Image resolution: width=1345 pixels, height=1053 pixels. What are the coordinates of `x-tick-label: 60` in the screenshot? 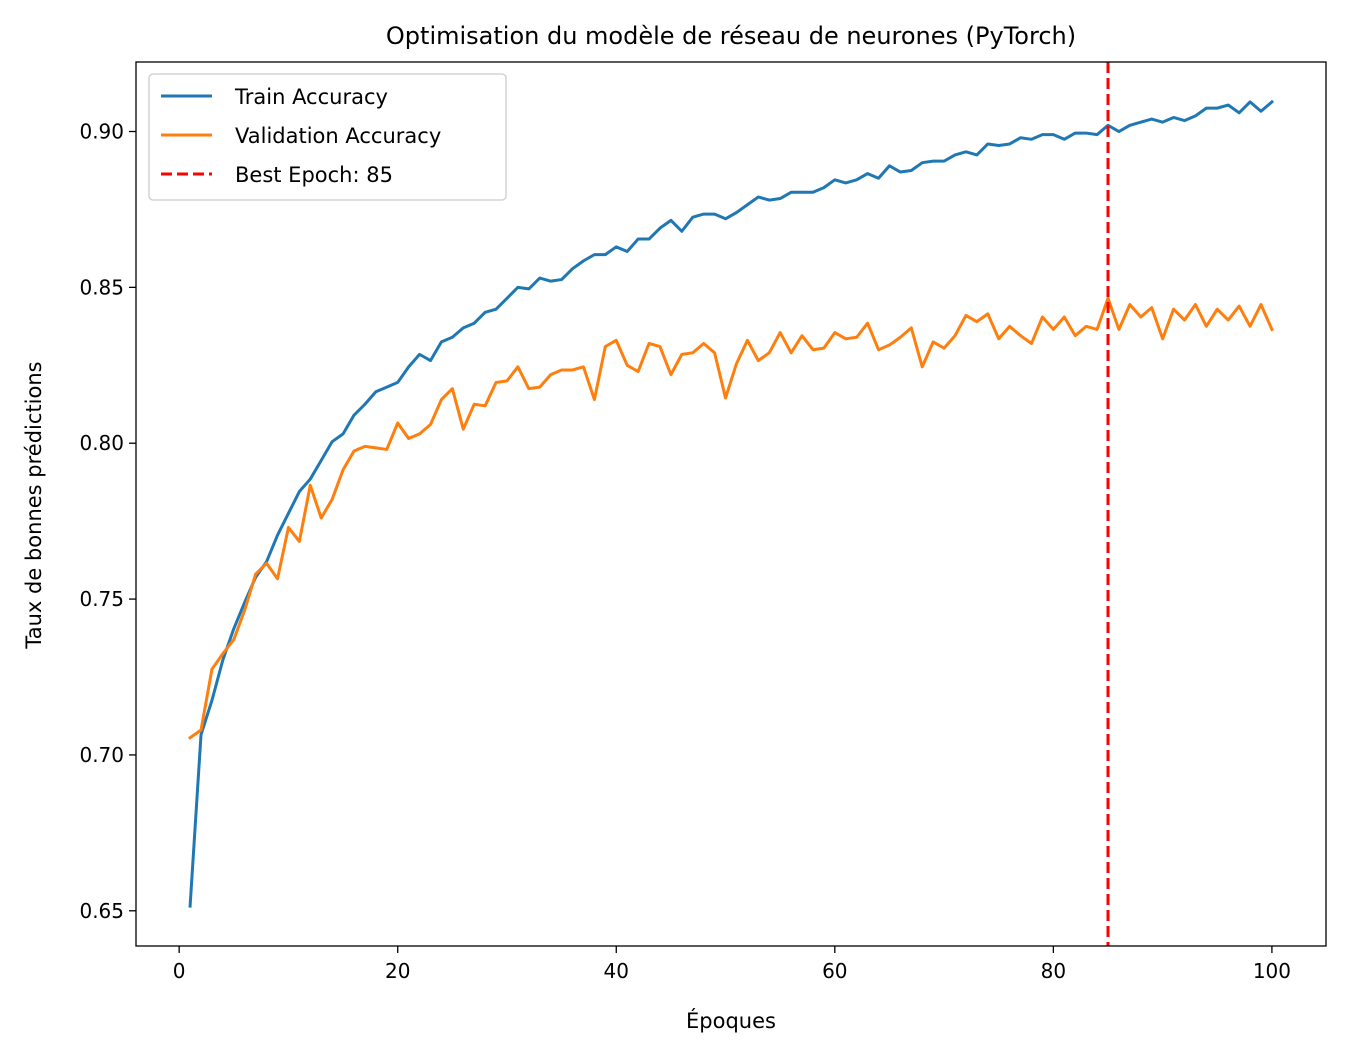 It's located at (834, 971).